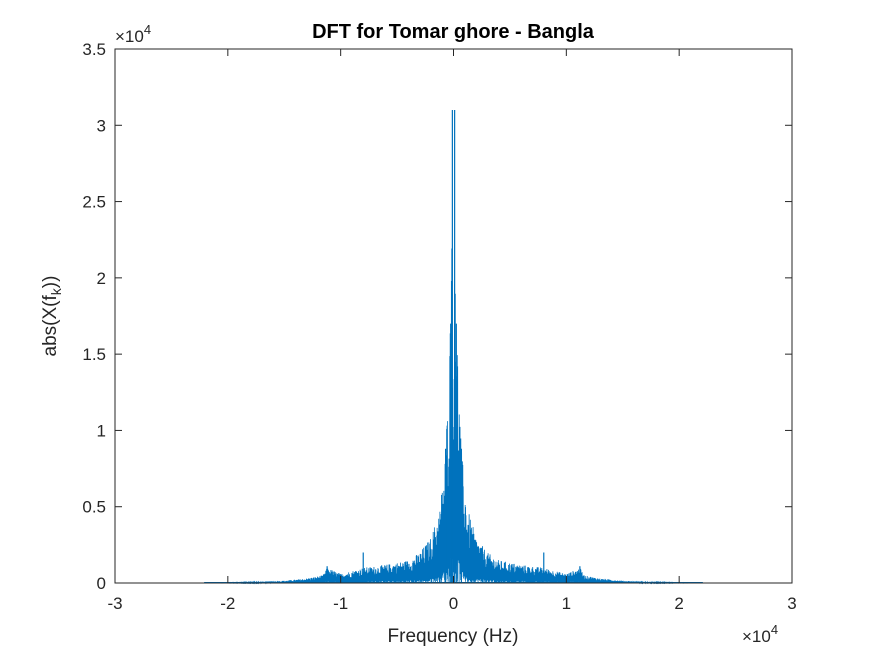 This screenshot has height=656, width=875. I want to click on x-tick-label: -3, so click(114, 603).